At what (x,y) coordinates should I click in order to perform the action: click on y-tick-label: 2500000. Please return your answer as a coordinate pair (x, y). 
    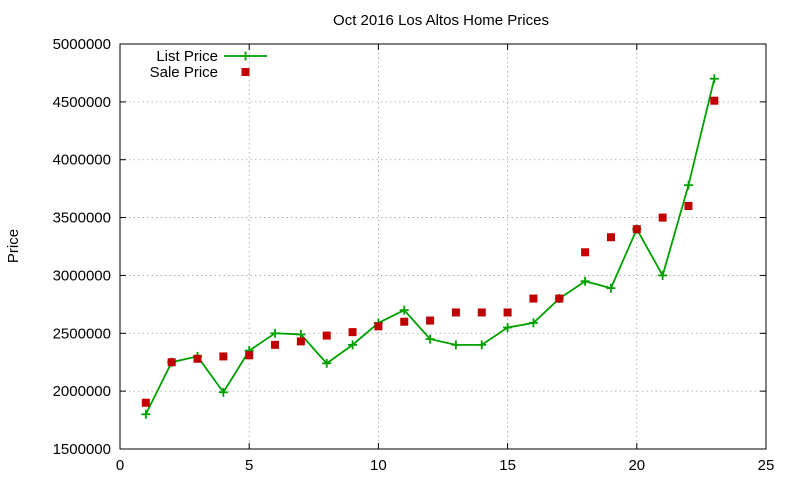
    Looking at the image, I should click on (82, 333).